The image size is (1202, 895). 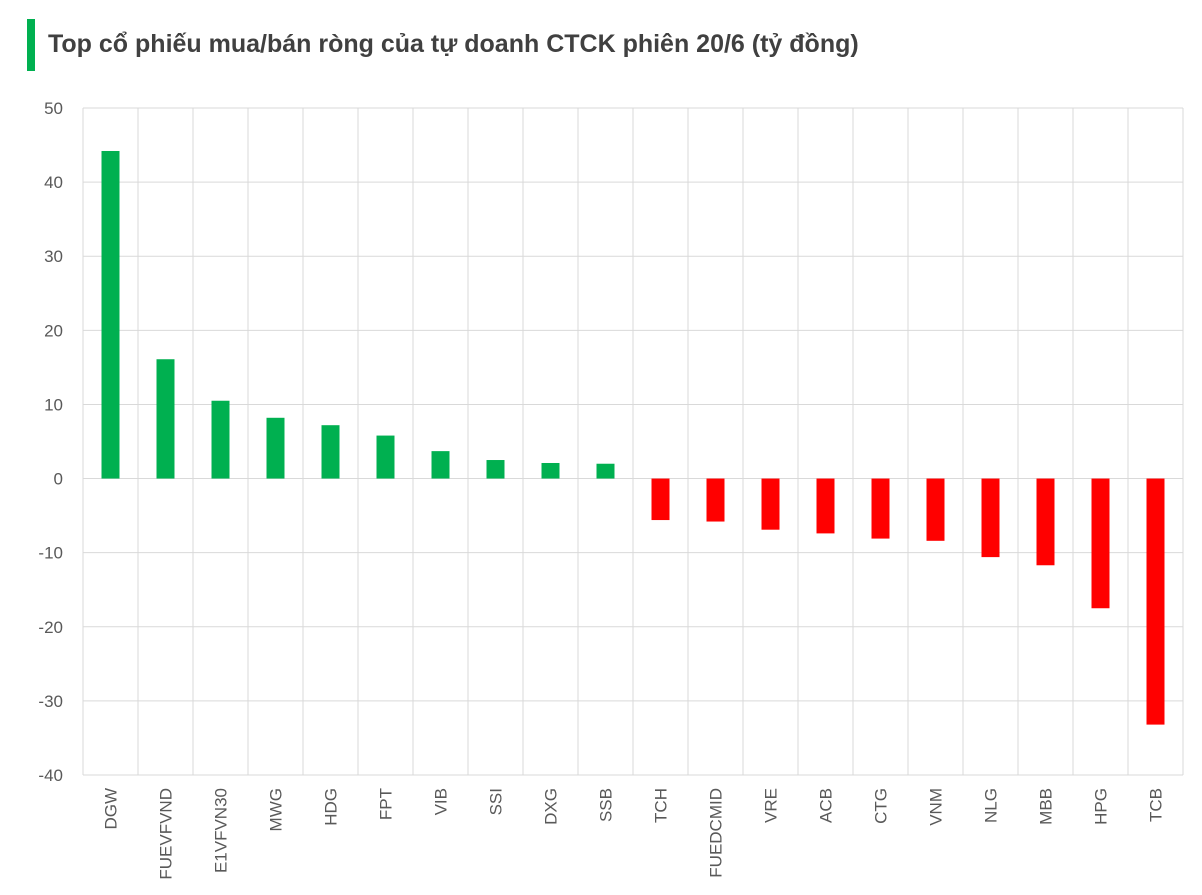 I want to click on bar-nlg, so click(x=990, y=518).